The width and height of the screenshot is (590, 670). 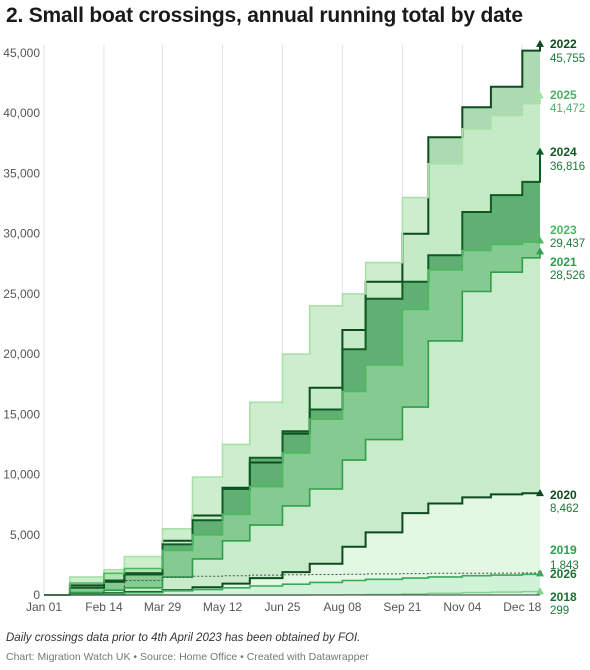 I want to click on y-tick-label: 25,000, so click(x=21, y=294).